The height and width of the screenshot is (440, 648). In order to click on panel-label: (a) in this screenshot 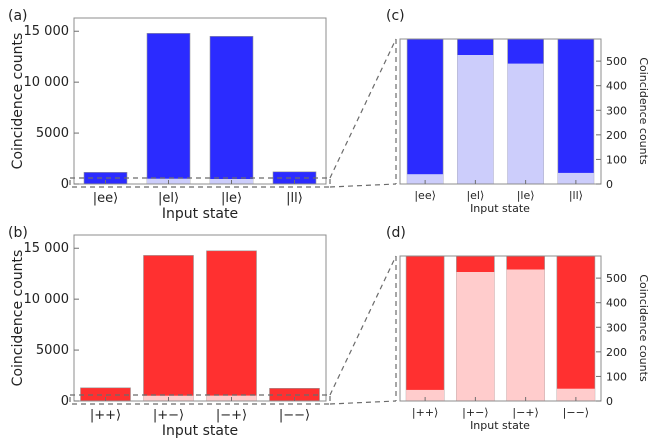, I will do `click(18, 16)`.